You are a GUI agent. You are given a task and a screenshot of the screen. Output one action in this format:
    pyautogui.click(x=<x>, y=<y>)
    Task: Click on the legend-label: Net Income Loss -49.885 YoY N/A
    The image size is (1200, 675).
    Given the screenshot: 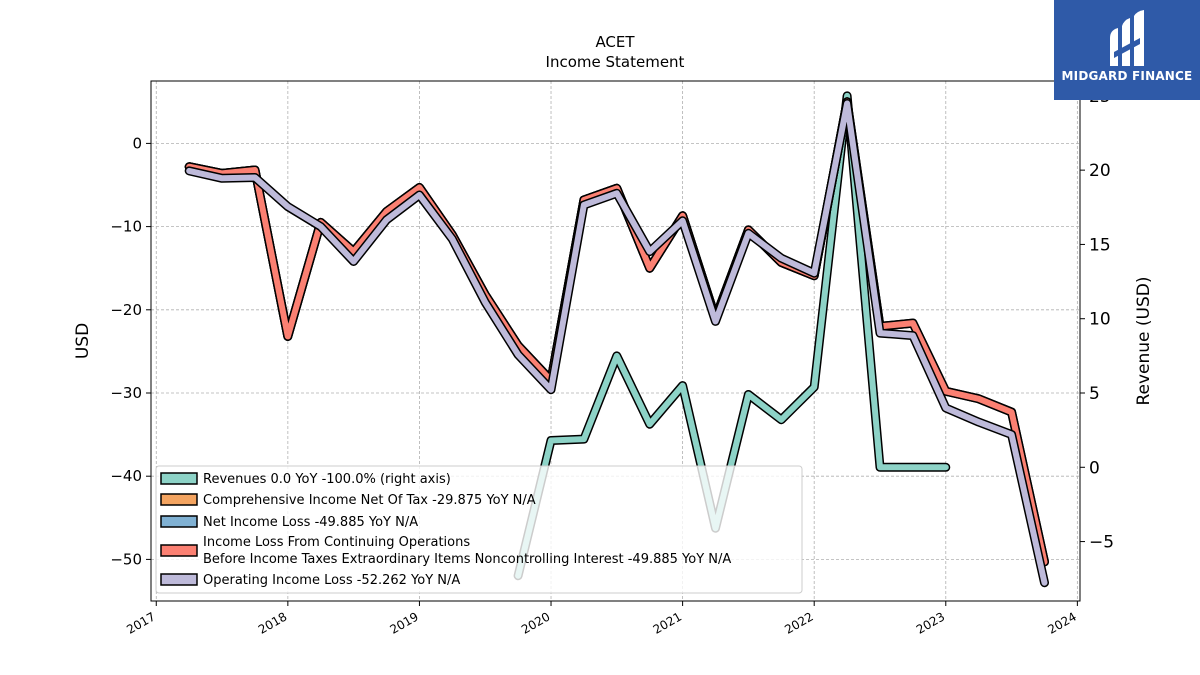 What is the action you would take?
    pyautogui.click(x=310, y=522)
    